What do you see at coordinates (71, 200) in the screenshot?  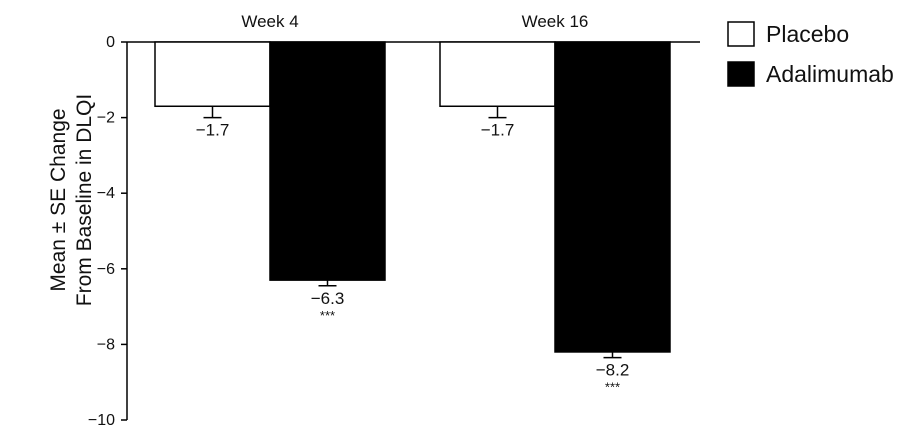 I see `y-axis-title: Mean ± SE Change From Baseline in DLQI` at bounding box center [71, 200].